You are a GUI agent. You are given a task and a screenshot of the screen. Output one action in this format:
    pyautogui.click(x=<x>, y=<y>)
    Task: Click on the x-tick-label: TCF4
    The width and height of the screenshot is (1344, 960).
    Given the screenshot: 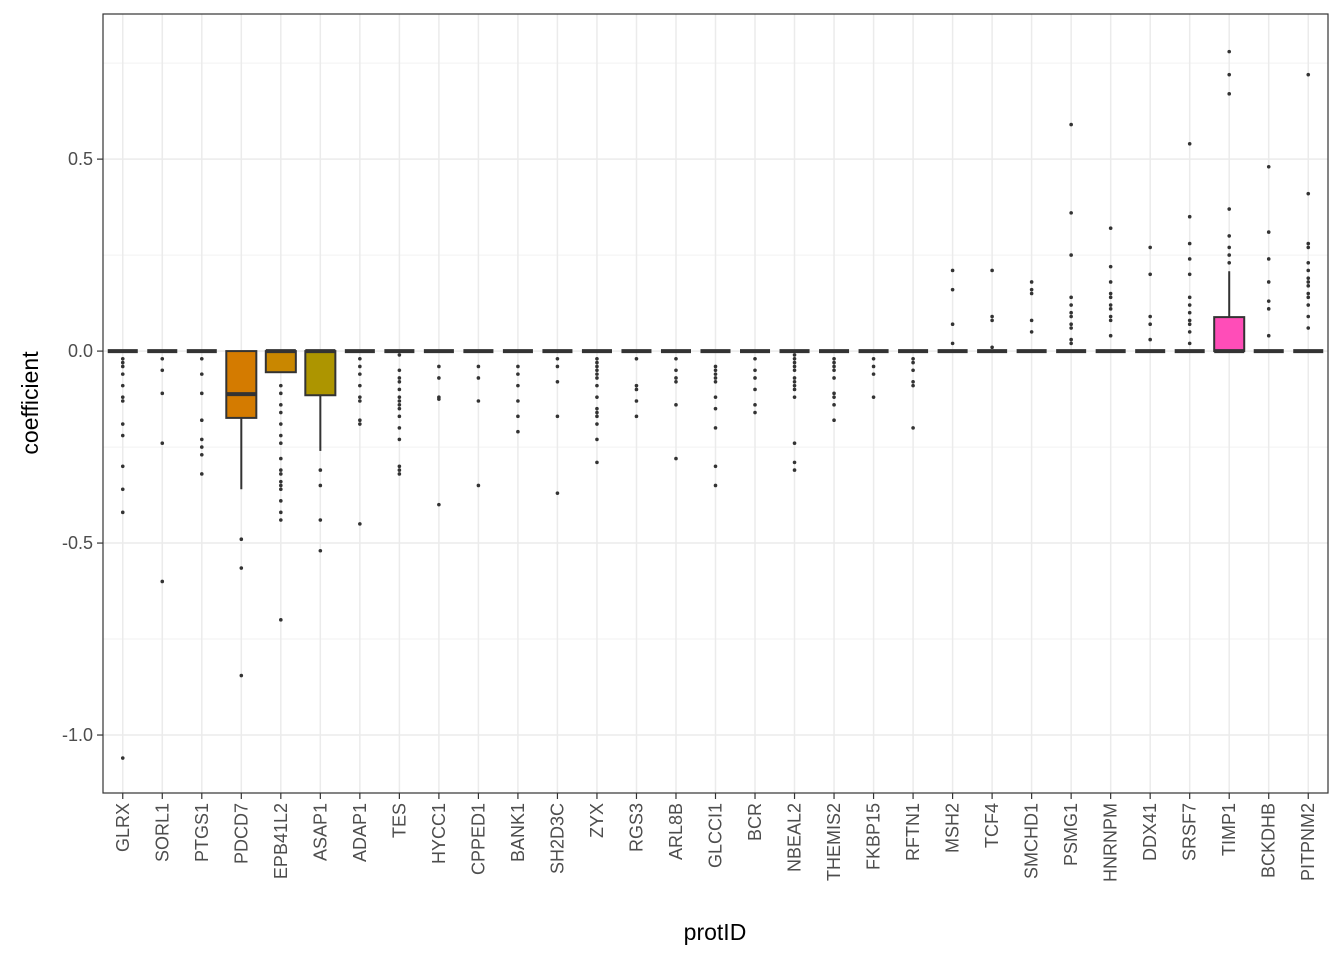 What is the action you would take?
    pyautogui.click(x=992, y=825)
    